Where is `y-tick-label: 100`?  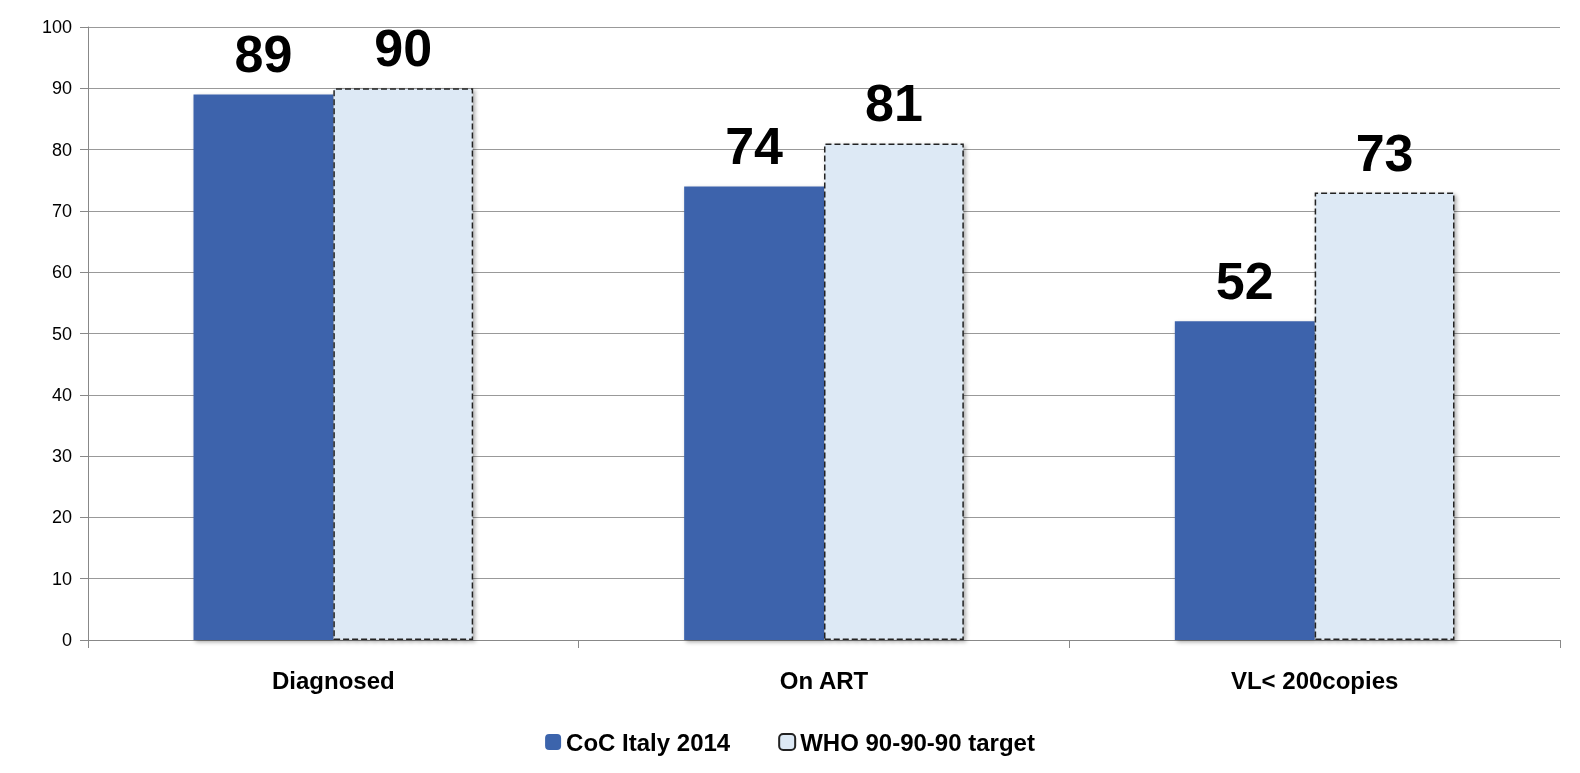 y-tick-label: 100 is located at coordinates (56, 27).